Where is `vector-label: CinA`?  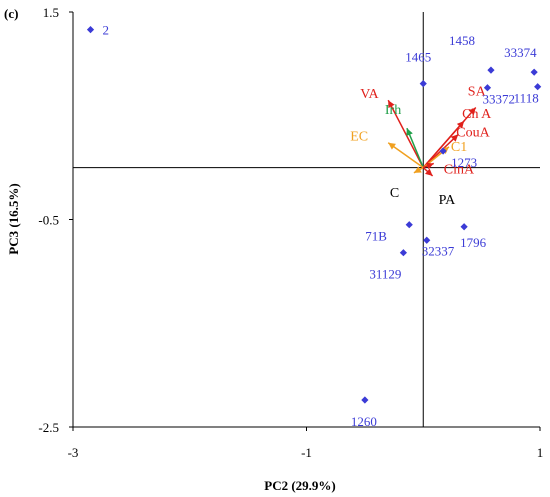
vector-label: CinA is located at coordinates (459, 169).